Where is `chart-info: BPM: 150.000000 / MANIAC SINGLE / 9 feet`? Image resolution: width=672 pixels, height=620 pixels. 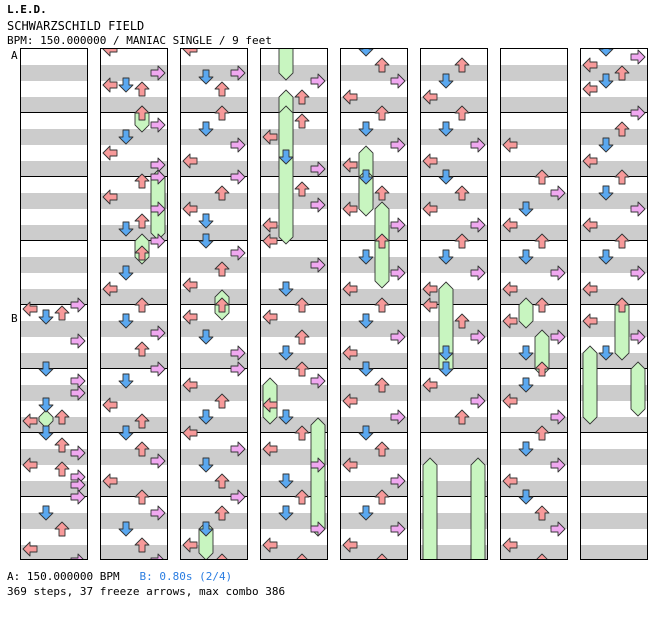 chart-info: BPM: 150.000000 / MANIAC SINGLE / 9 feet is located at coordinates (139, 40).